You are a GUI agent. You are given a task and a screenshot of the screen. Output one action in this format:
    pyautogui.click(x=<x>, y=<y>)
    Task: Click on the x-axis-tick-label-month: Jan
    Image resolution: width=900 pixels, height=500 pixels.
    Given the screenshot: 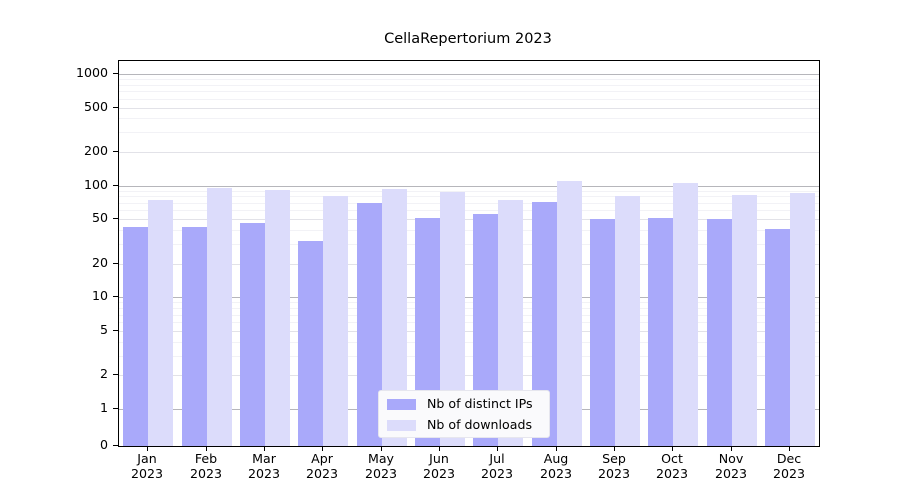 What is the action you would take?
    pyautogui.click(x=147, y=458)
    